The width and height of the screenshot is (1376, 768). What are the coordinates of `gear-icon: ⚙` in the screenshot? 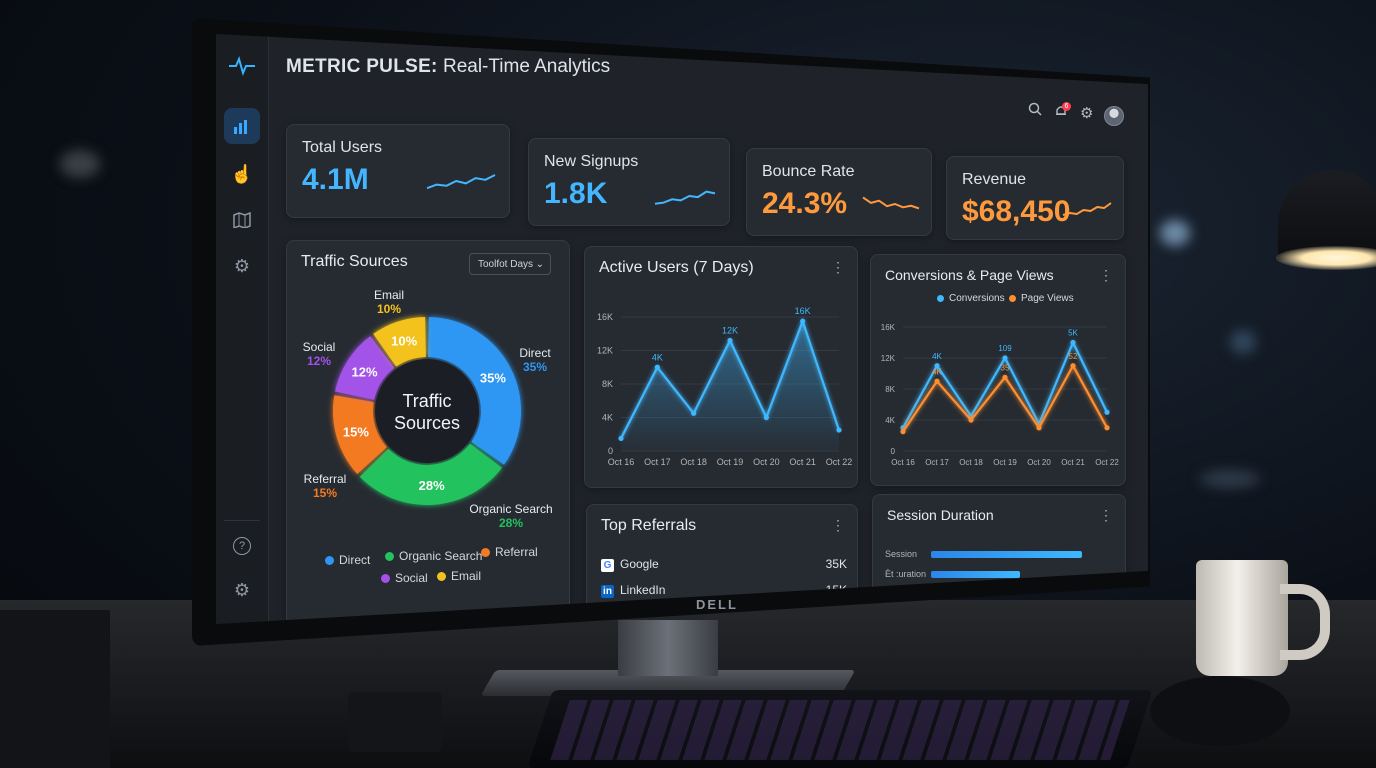 It's located at (242, 589).